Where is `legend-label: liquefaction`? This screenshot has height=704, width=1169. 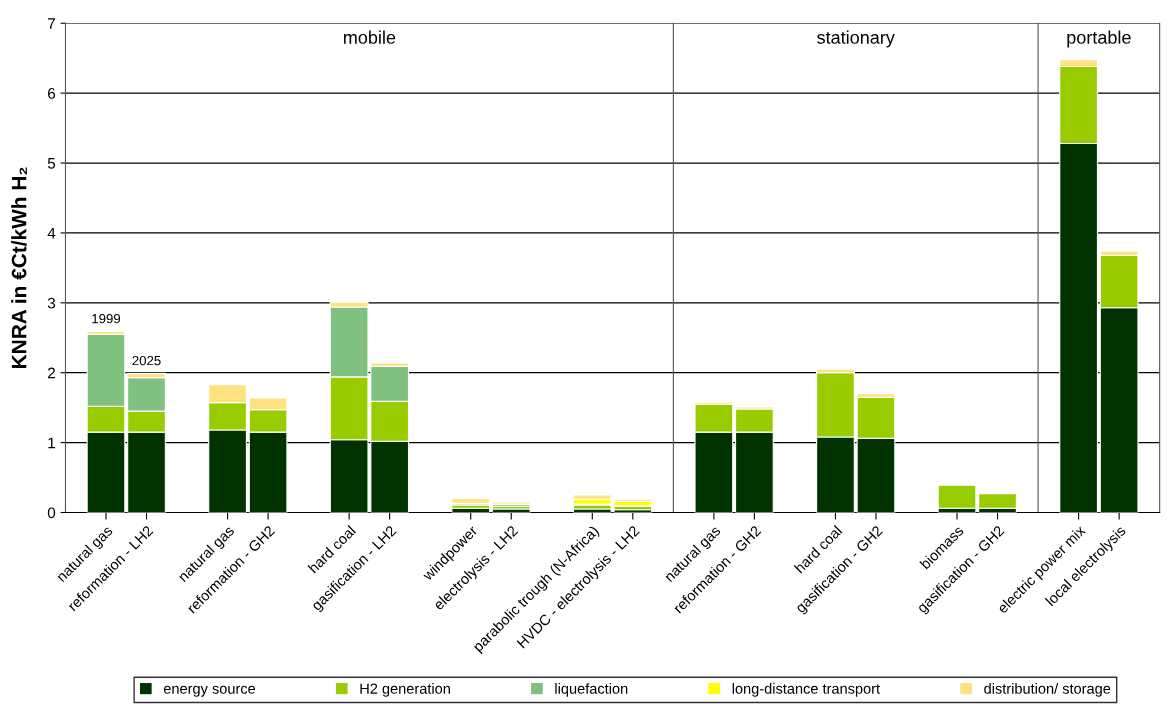 legend-label: liquefaction is located at coordinates (591, 690).